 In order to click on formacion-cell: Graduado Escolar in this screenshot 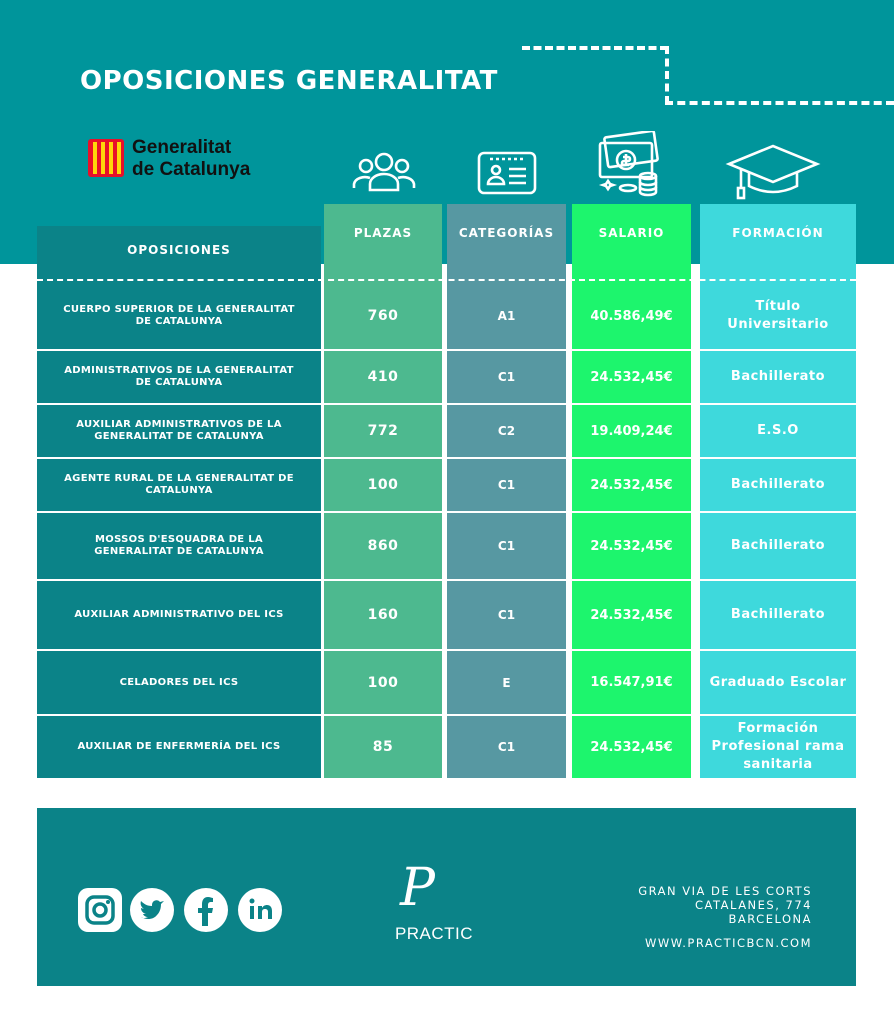, I will do `click(778, 682)`.